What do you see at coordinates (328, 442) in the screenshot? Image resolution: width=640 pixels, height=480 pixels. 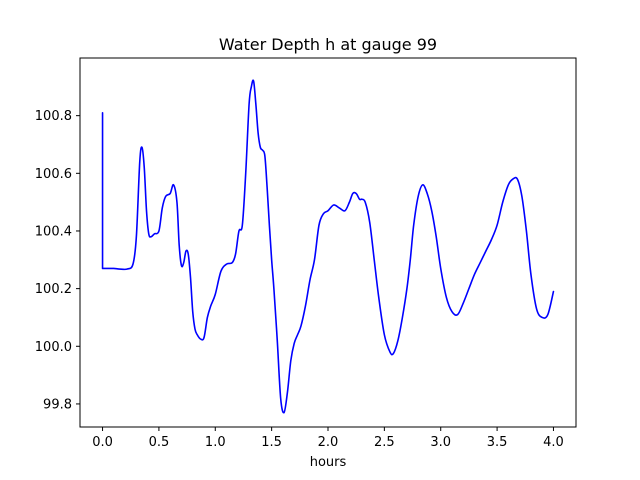 I see `x-tick-label: 2.0` at bounding box center [328, 442].